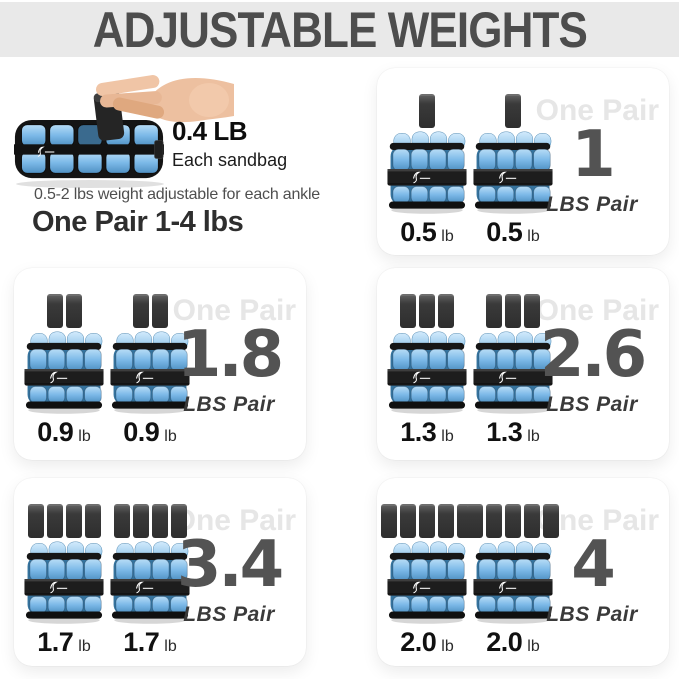 The image size is (679, 679). Describe the element at coordinates (470, 368) in the screenshot. I see `weights-group: 1.3 lb 1.3 lb` at that location.